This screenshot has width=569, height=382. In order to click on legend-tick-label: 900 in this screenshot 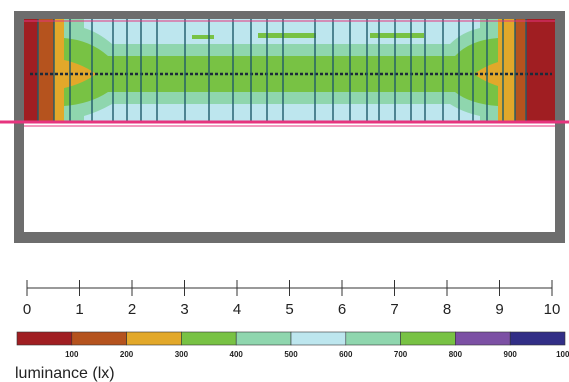, I will do `click(511, 354)`.